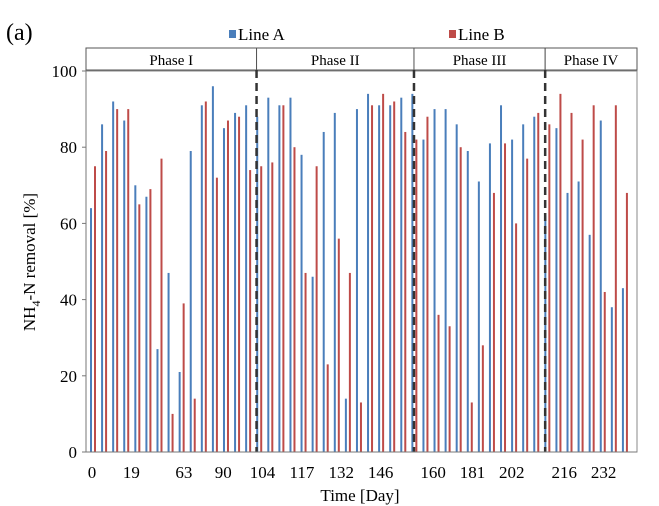 The height and width of the screenshot is (506, 659). What do you see at coordinates (68, 223) in the screenshot?
I see `y-tick-label-60: 60` at bounding box center [68, 223].